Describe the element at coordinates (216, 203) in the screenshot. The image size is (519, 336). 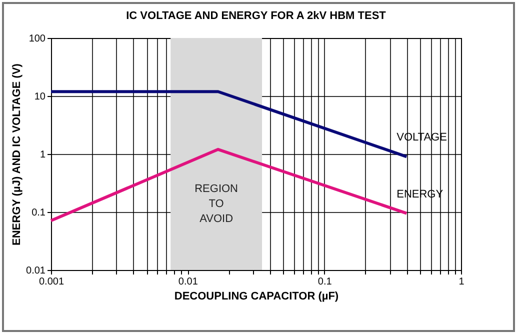
I see `band-label: REGION TO AVOID` at that location.